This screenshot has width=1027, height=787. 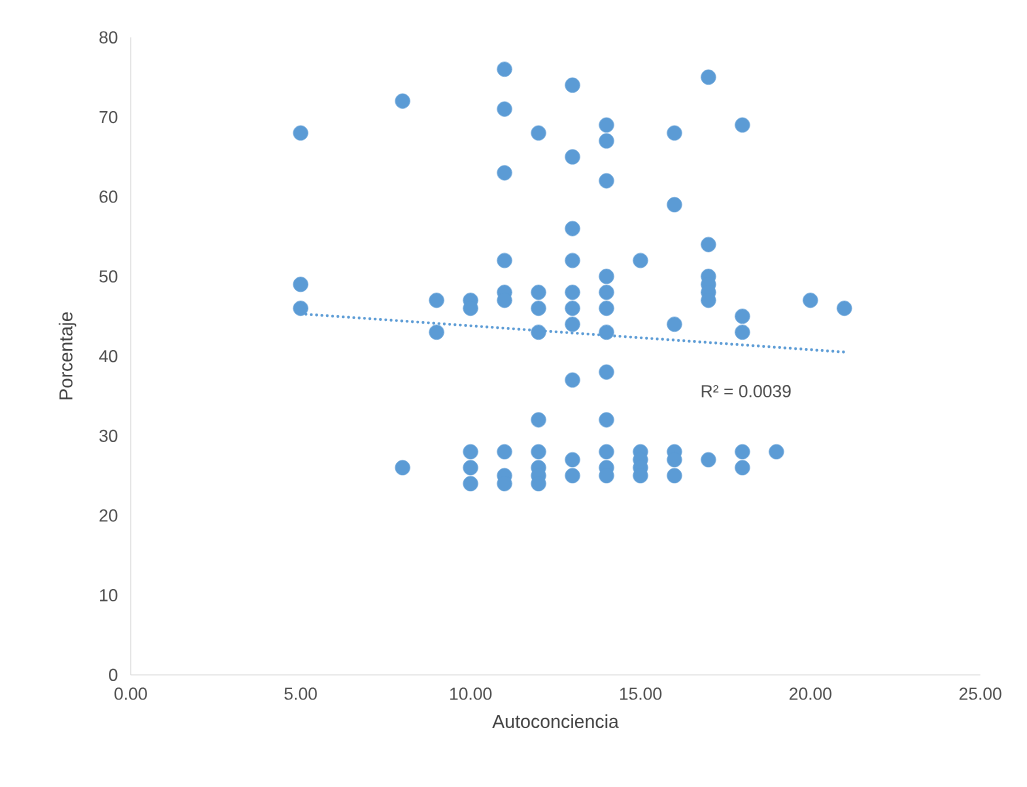 What do you see at coordinates (108, 37) in the screenshot?
I see `y-tick-label: 80` at bounding box center [108, 37].